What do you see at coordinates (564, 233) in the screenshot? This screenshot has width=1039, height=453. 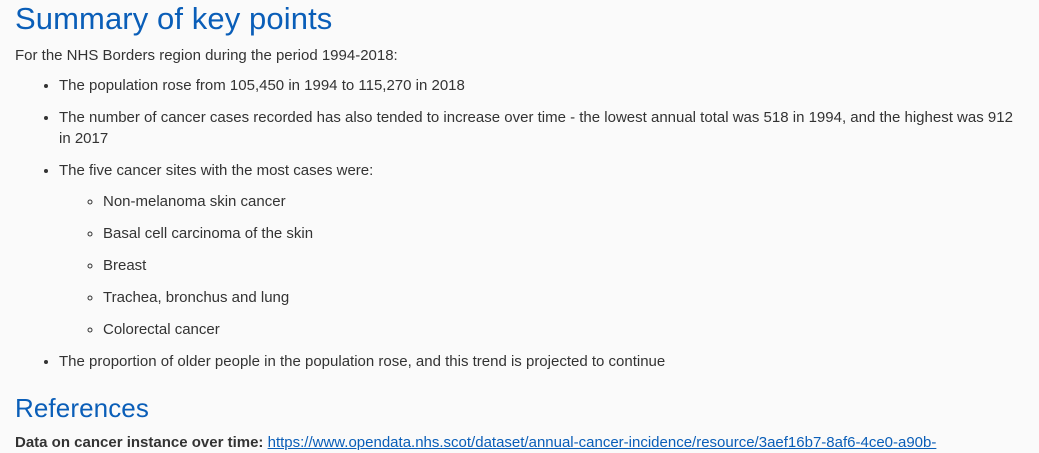 I see `list-item: Basal cell carcinoma of the skin` at bounding box center [564, 233].